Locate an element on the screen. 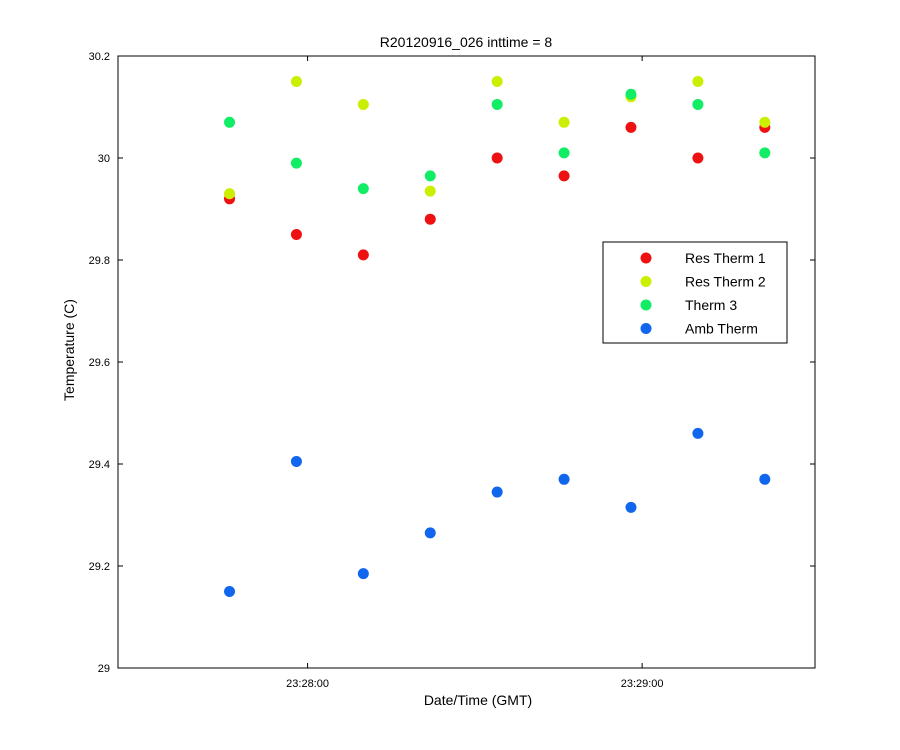 This screenshot has width=900, height=750. y-tick-label: 29 is located at coordinates (104, 669).